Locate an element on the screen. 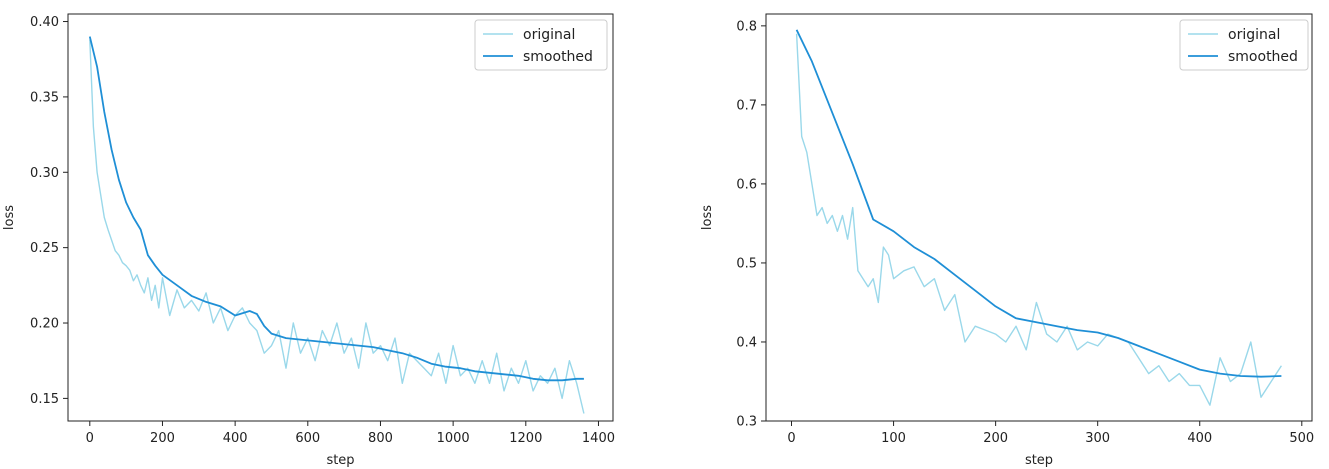  x-tick-label: 500 is located at coordinates (1301, 438).